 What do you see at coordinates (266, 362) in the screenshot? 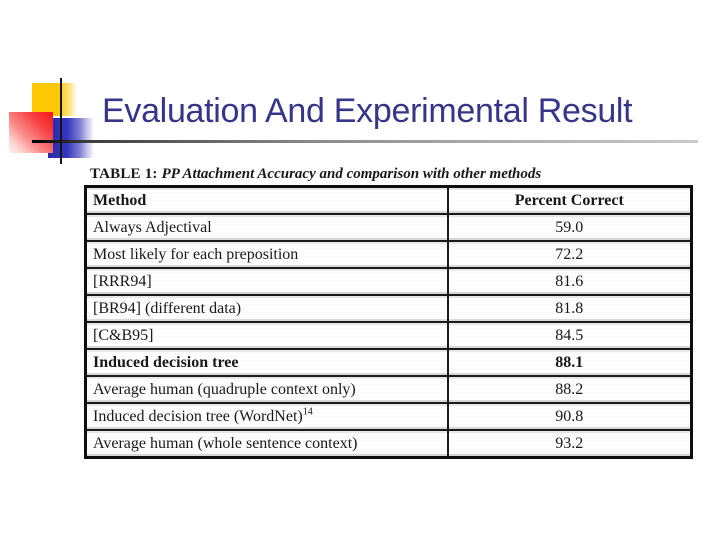
I see `method-cell: Induced decision tree` at bounding box center [266, 362].